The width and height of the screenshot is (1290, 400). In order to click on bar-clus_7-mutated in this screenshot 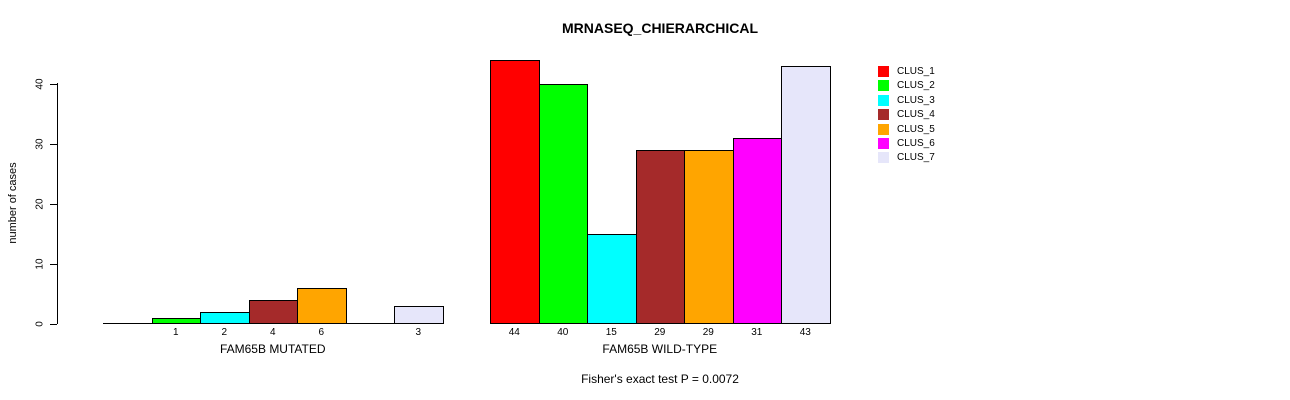, I will do `click(419, 315)`.